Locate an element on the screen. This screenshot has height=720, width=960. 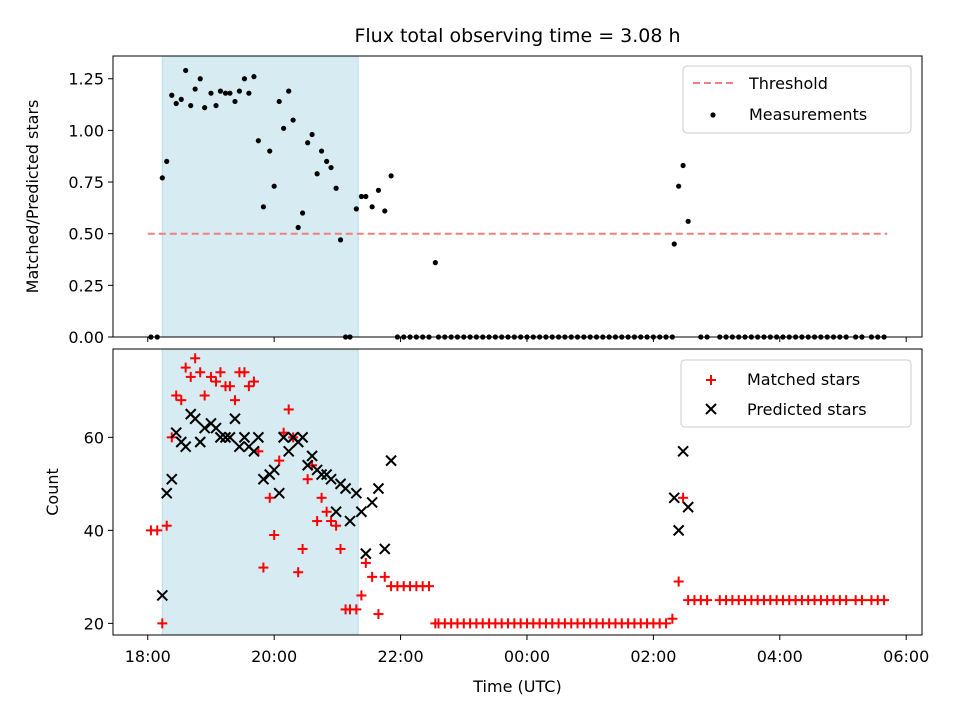
x-tick-label: 22:00 is located at coordinates (401, 656).